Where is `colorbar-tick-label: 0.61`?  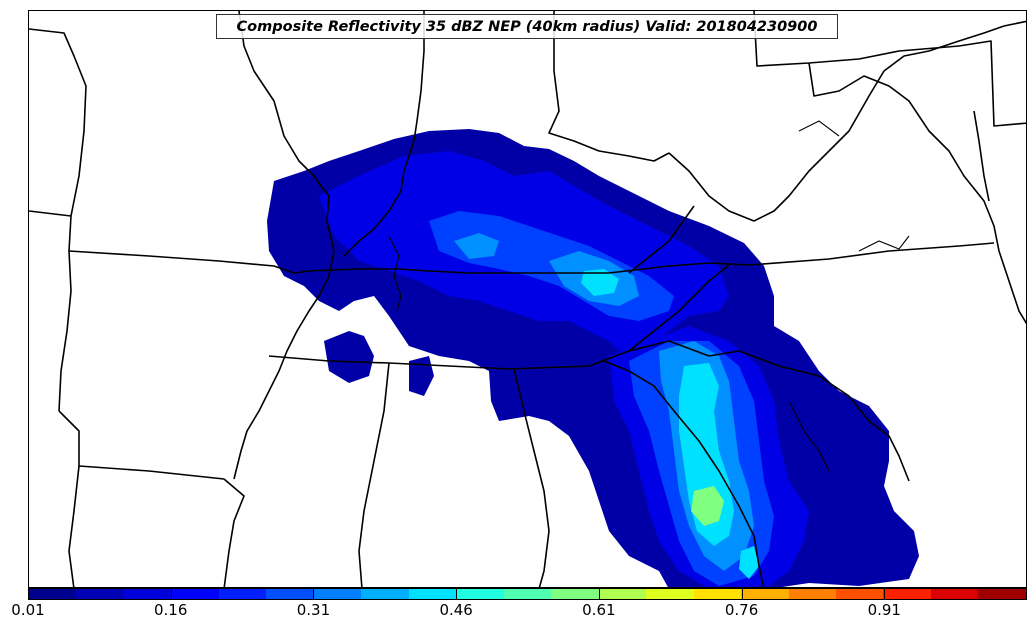 colorbar-tick-label: 0.61 is located at coordinates (599, 610).